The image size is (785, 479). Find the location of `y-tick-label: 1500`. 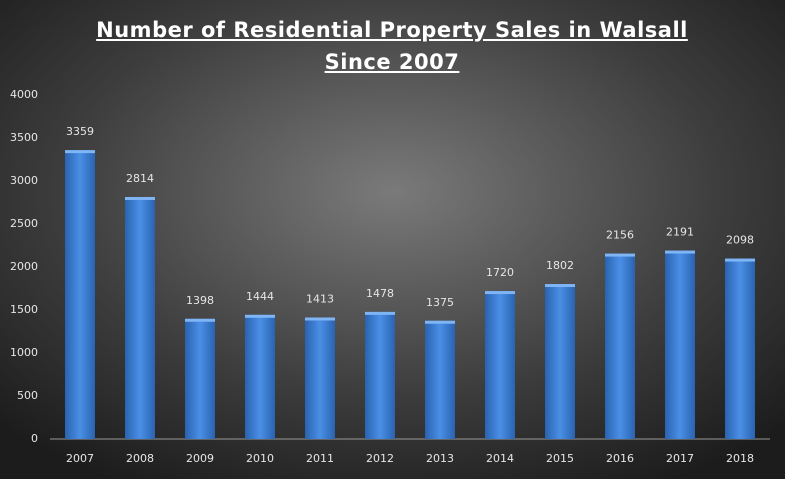

y-tick-label: 1500 is located at coordinates (24, 309).